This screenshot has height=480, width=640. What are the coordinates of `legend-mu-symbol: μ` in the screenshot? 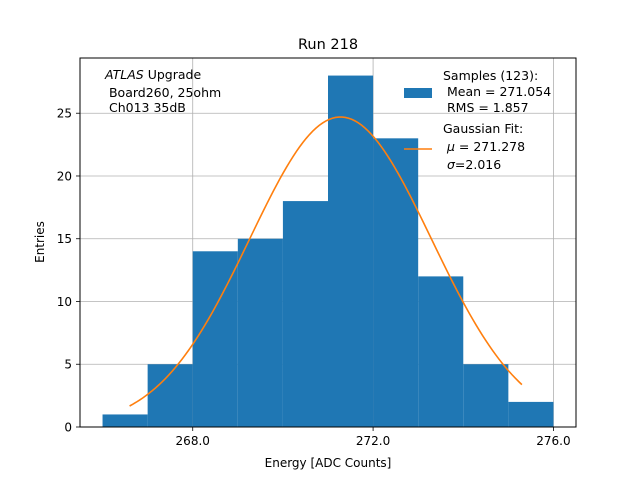 It's located at (450, 146).